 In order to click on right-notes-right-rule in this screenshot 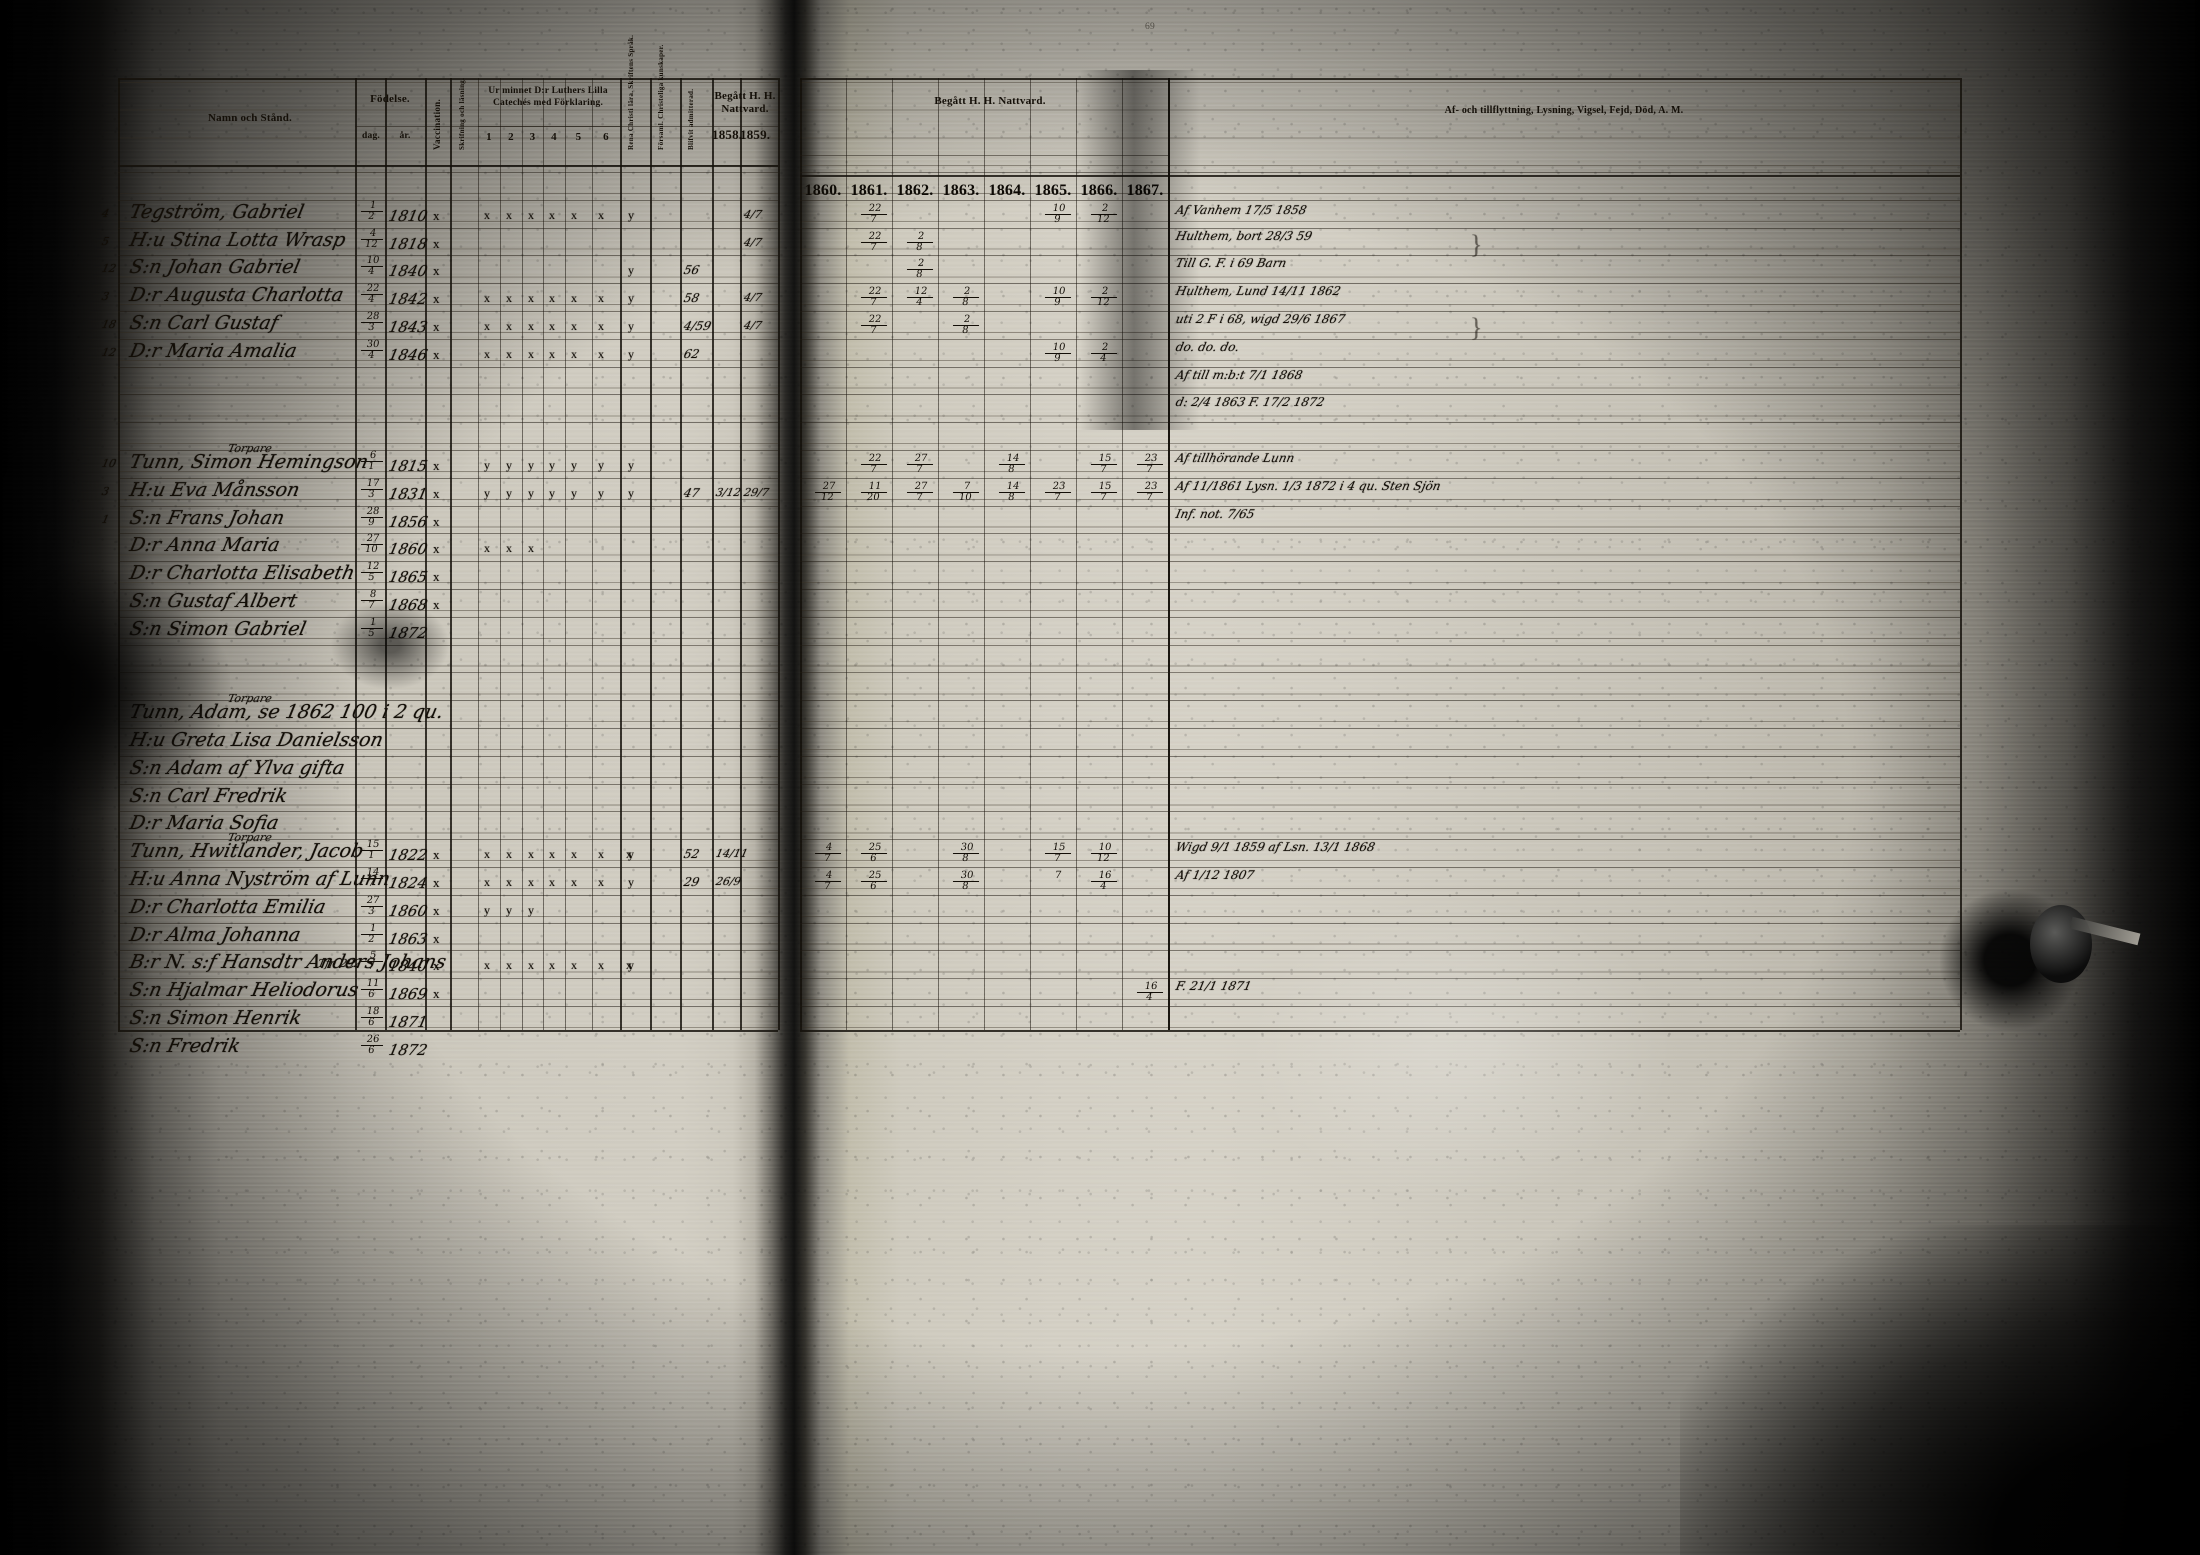, I will do `click(1961, 554)`.